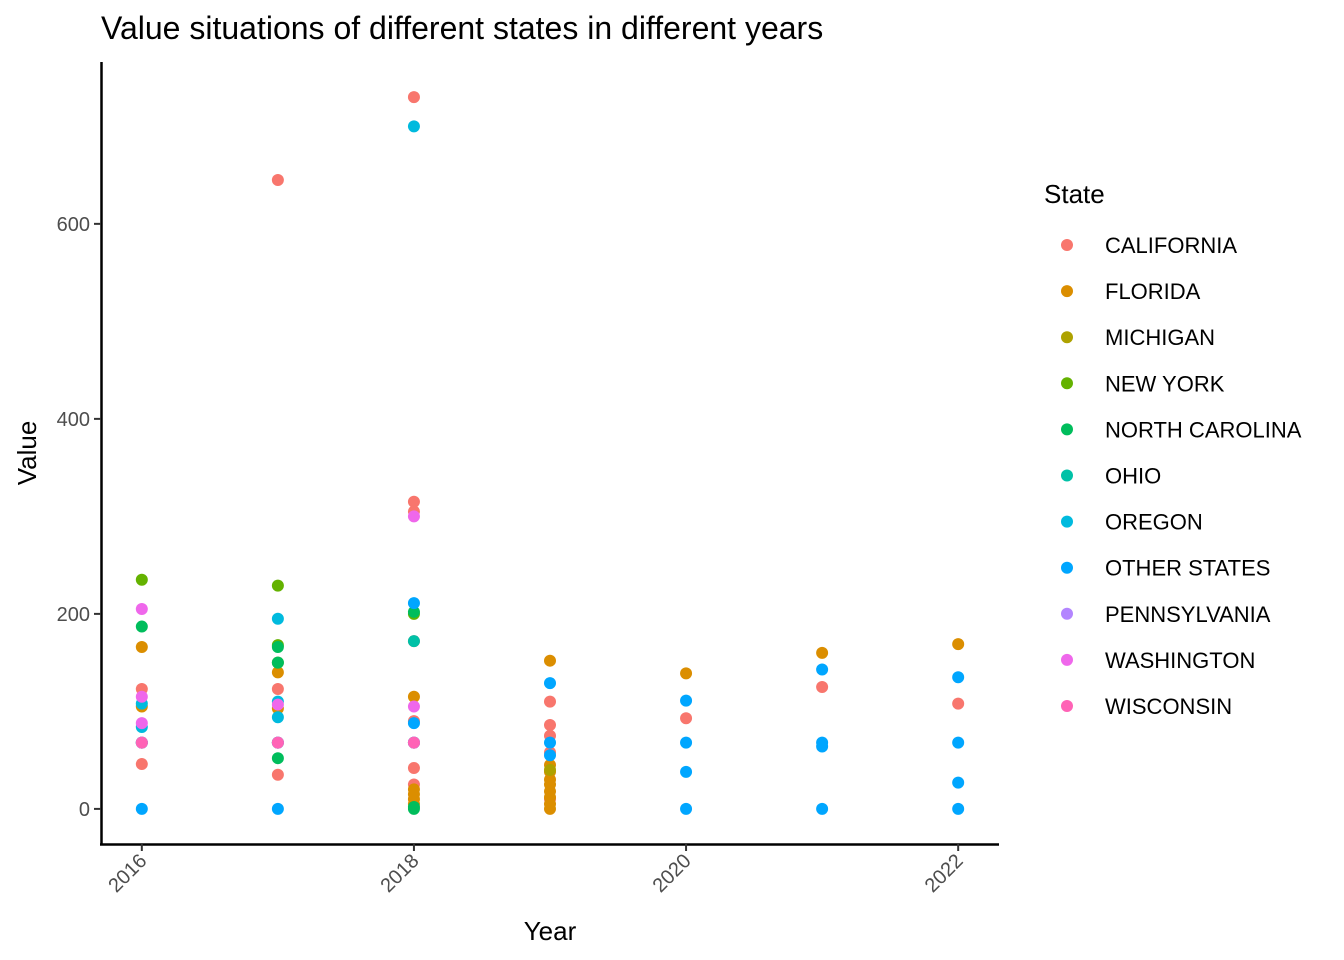  Describe the element at coordinates (944, 873) in the screenshot. I see `x-tick-label: 2022` at that location.